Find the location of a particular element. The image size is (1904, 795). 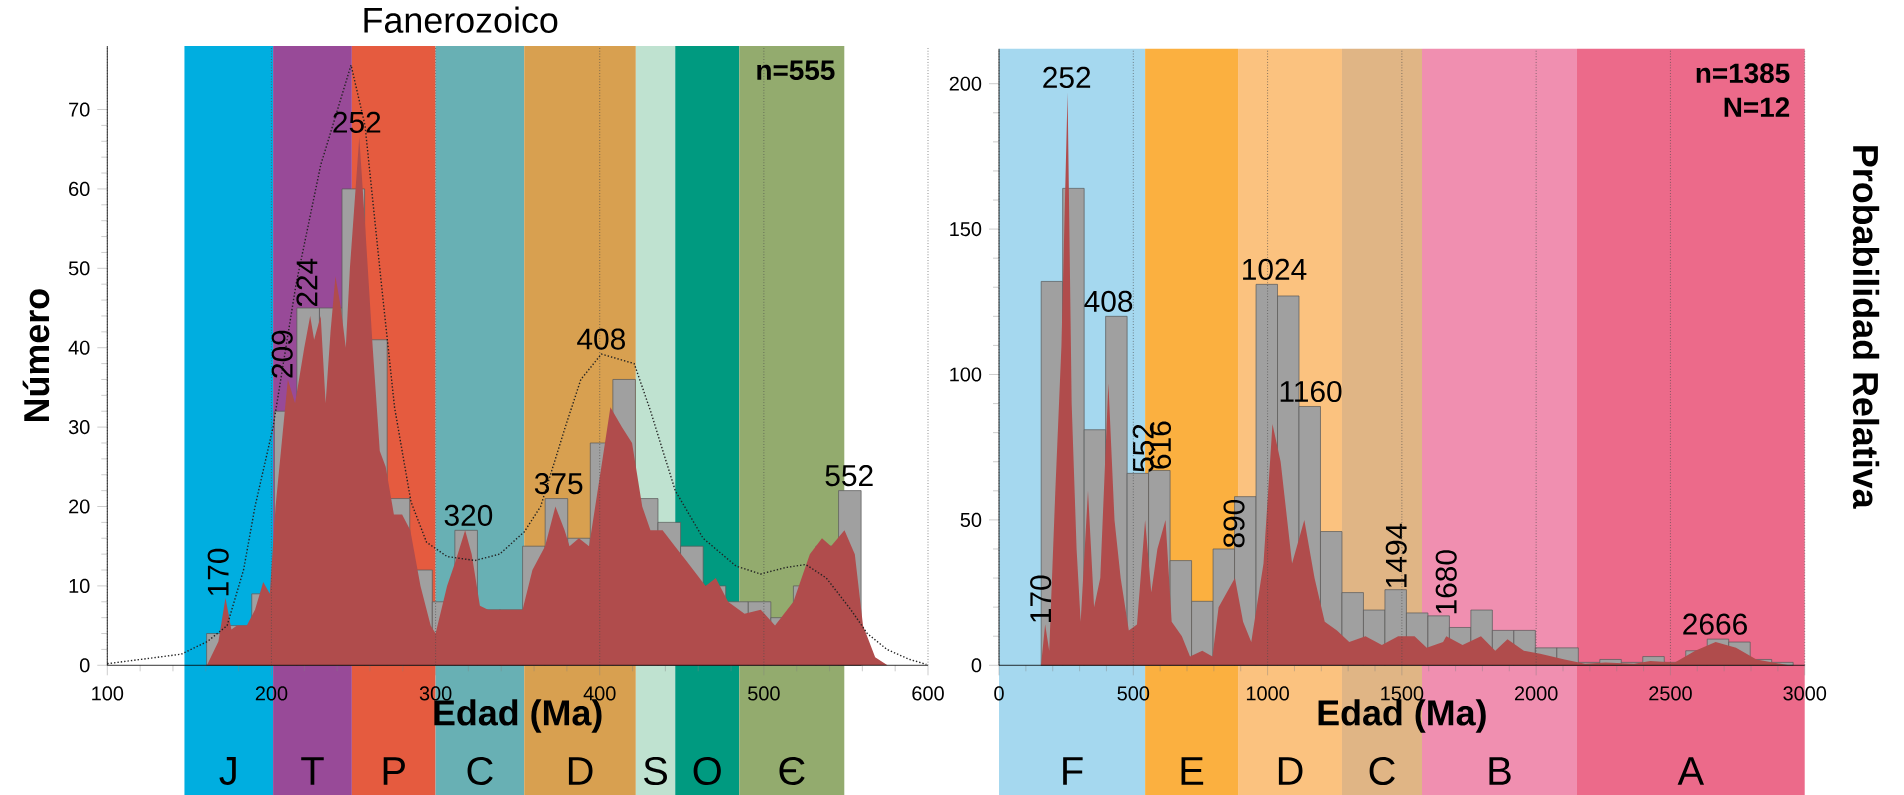

y-tick-label: 100 is located at coordinates (966, 374).